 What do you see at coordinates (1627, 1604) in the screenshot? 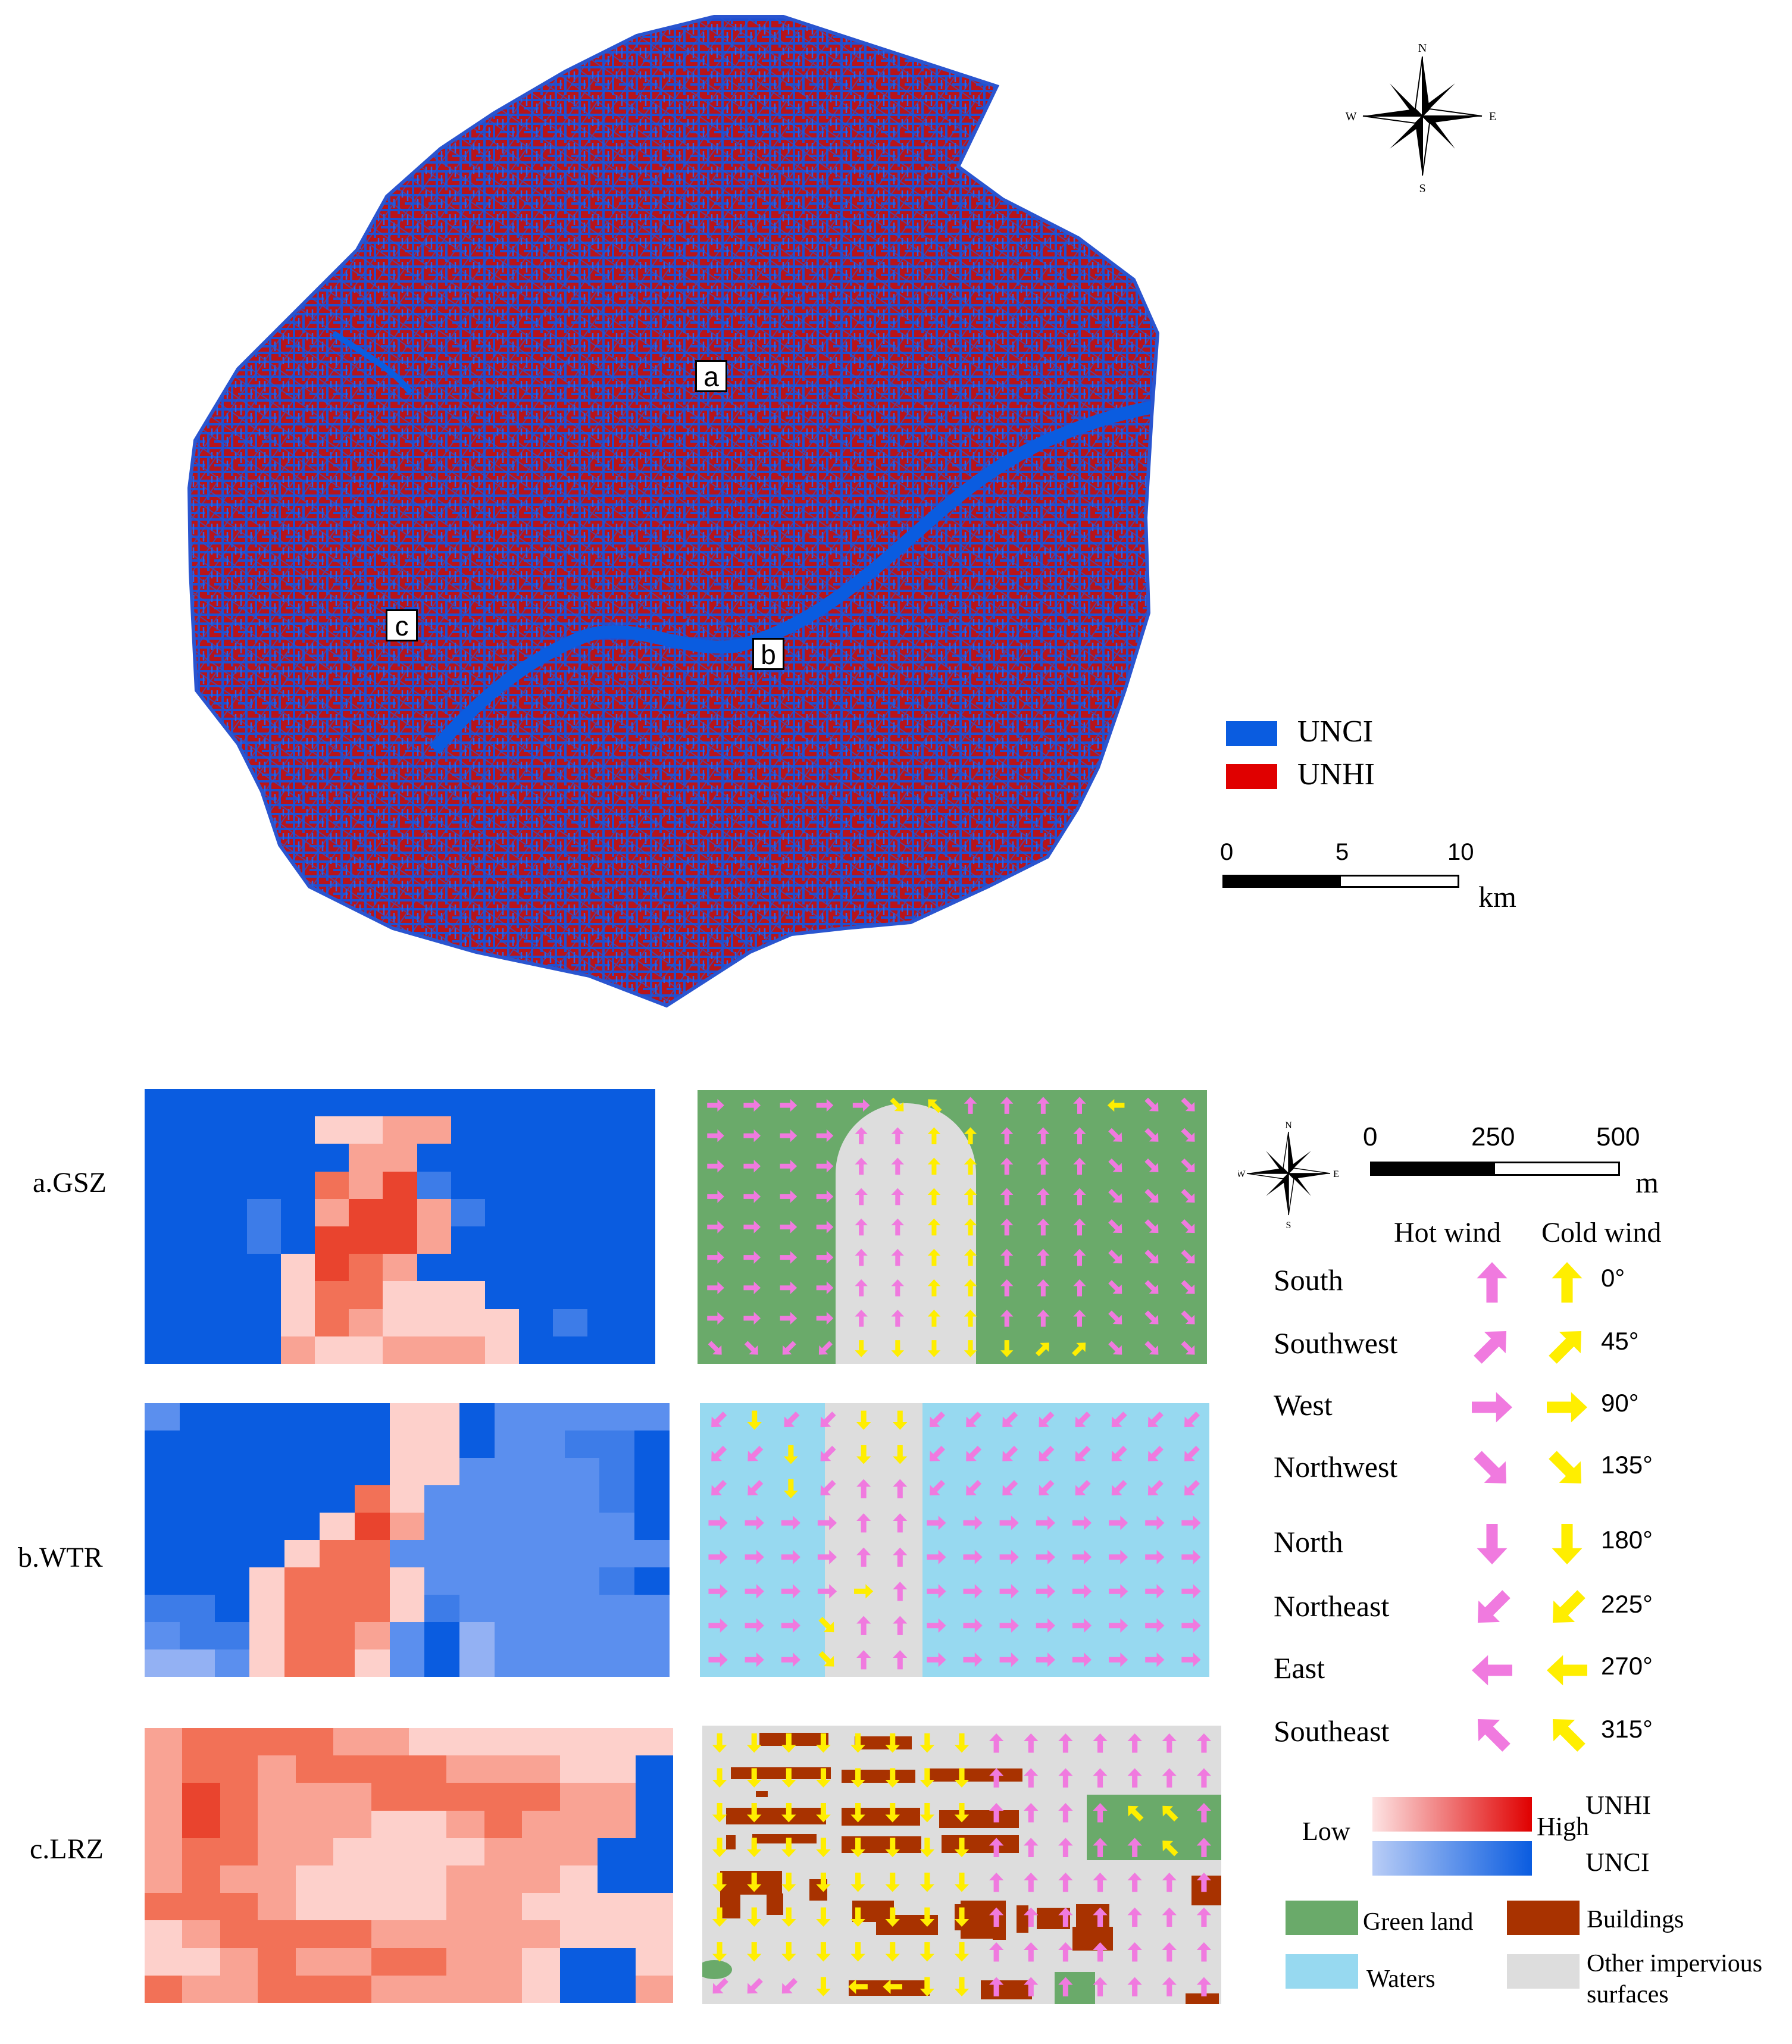
I see `dir-angle-northeast: 225°` at bounding box center [1627, 1604].